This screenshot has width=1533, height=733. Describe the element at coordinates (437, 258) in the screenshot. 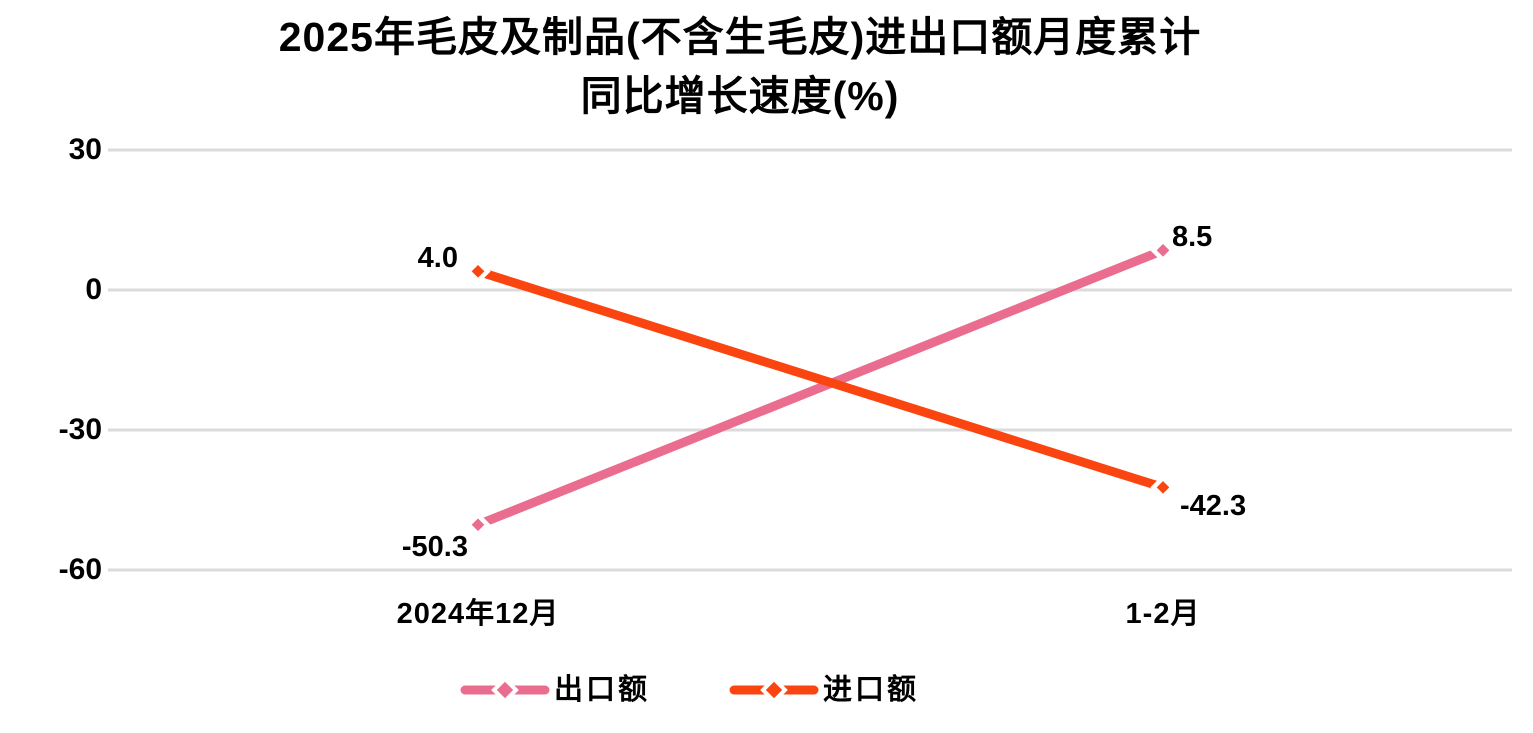

I see `data-label-import-2024-12: 4.0` at that location.